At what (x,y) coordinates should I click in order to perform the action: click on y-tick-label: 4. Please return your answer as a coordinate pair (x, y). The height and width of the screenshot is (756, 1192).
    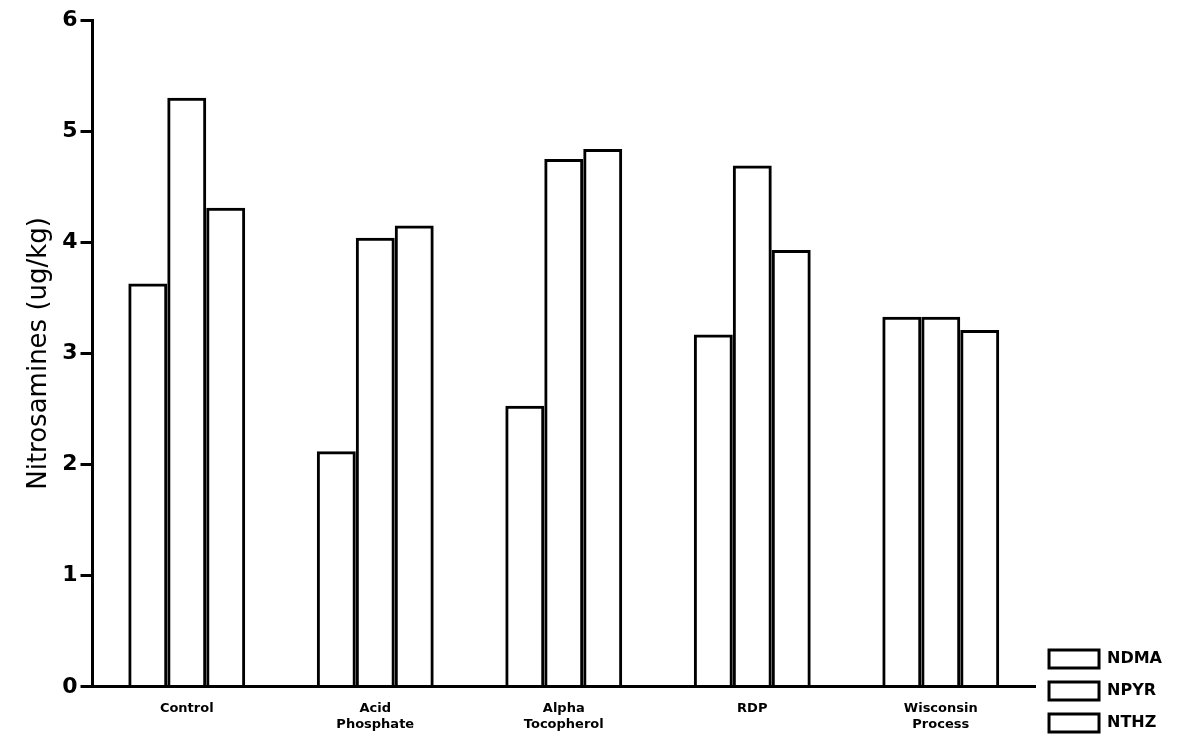
    Looking at the image, I should click on (70, 240).